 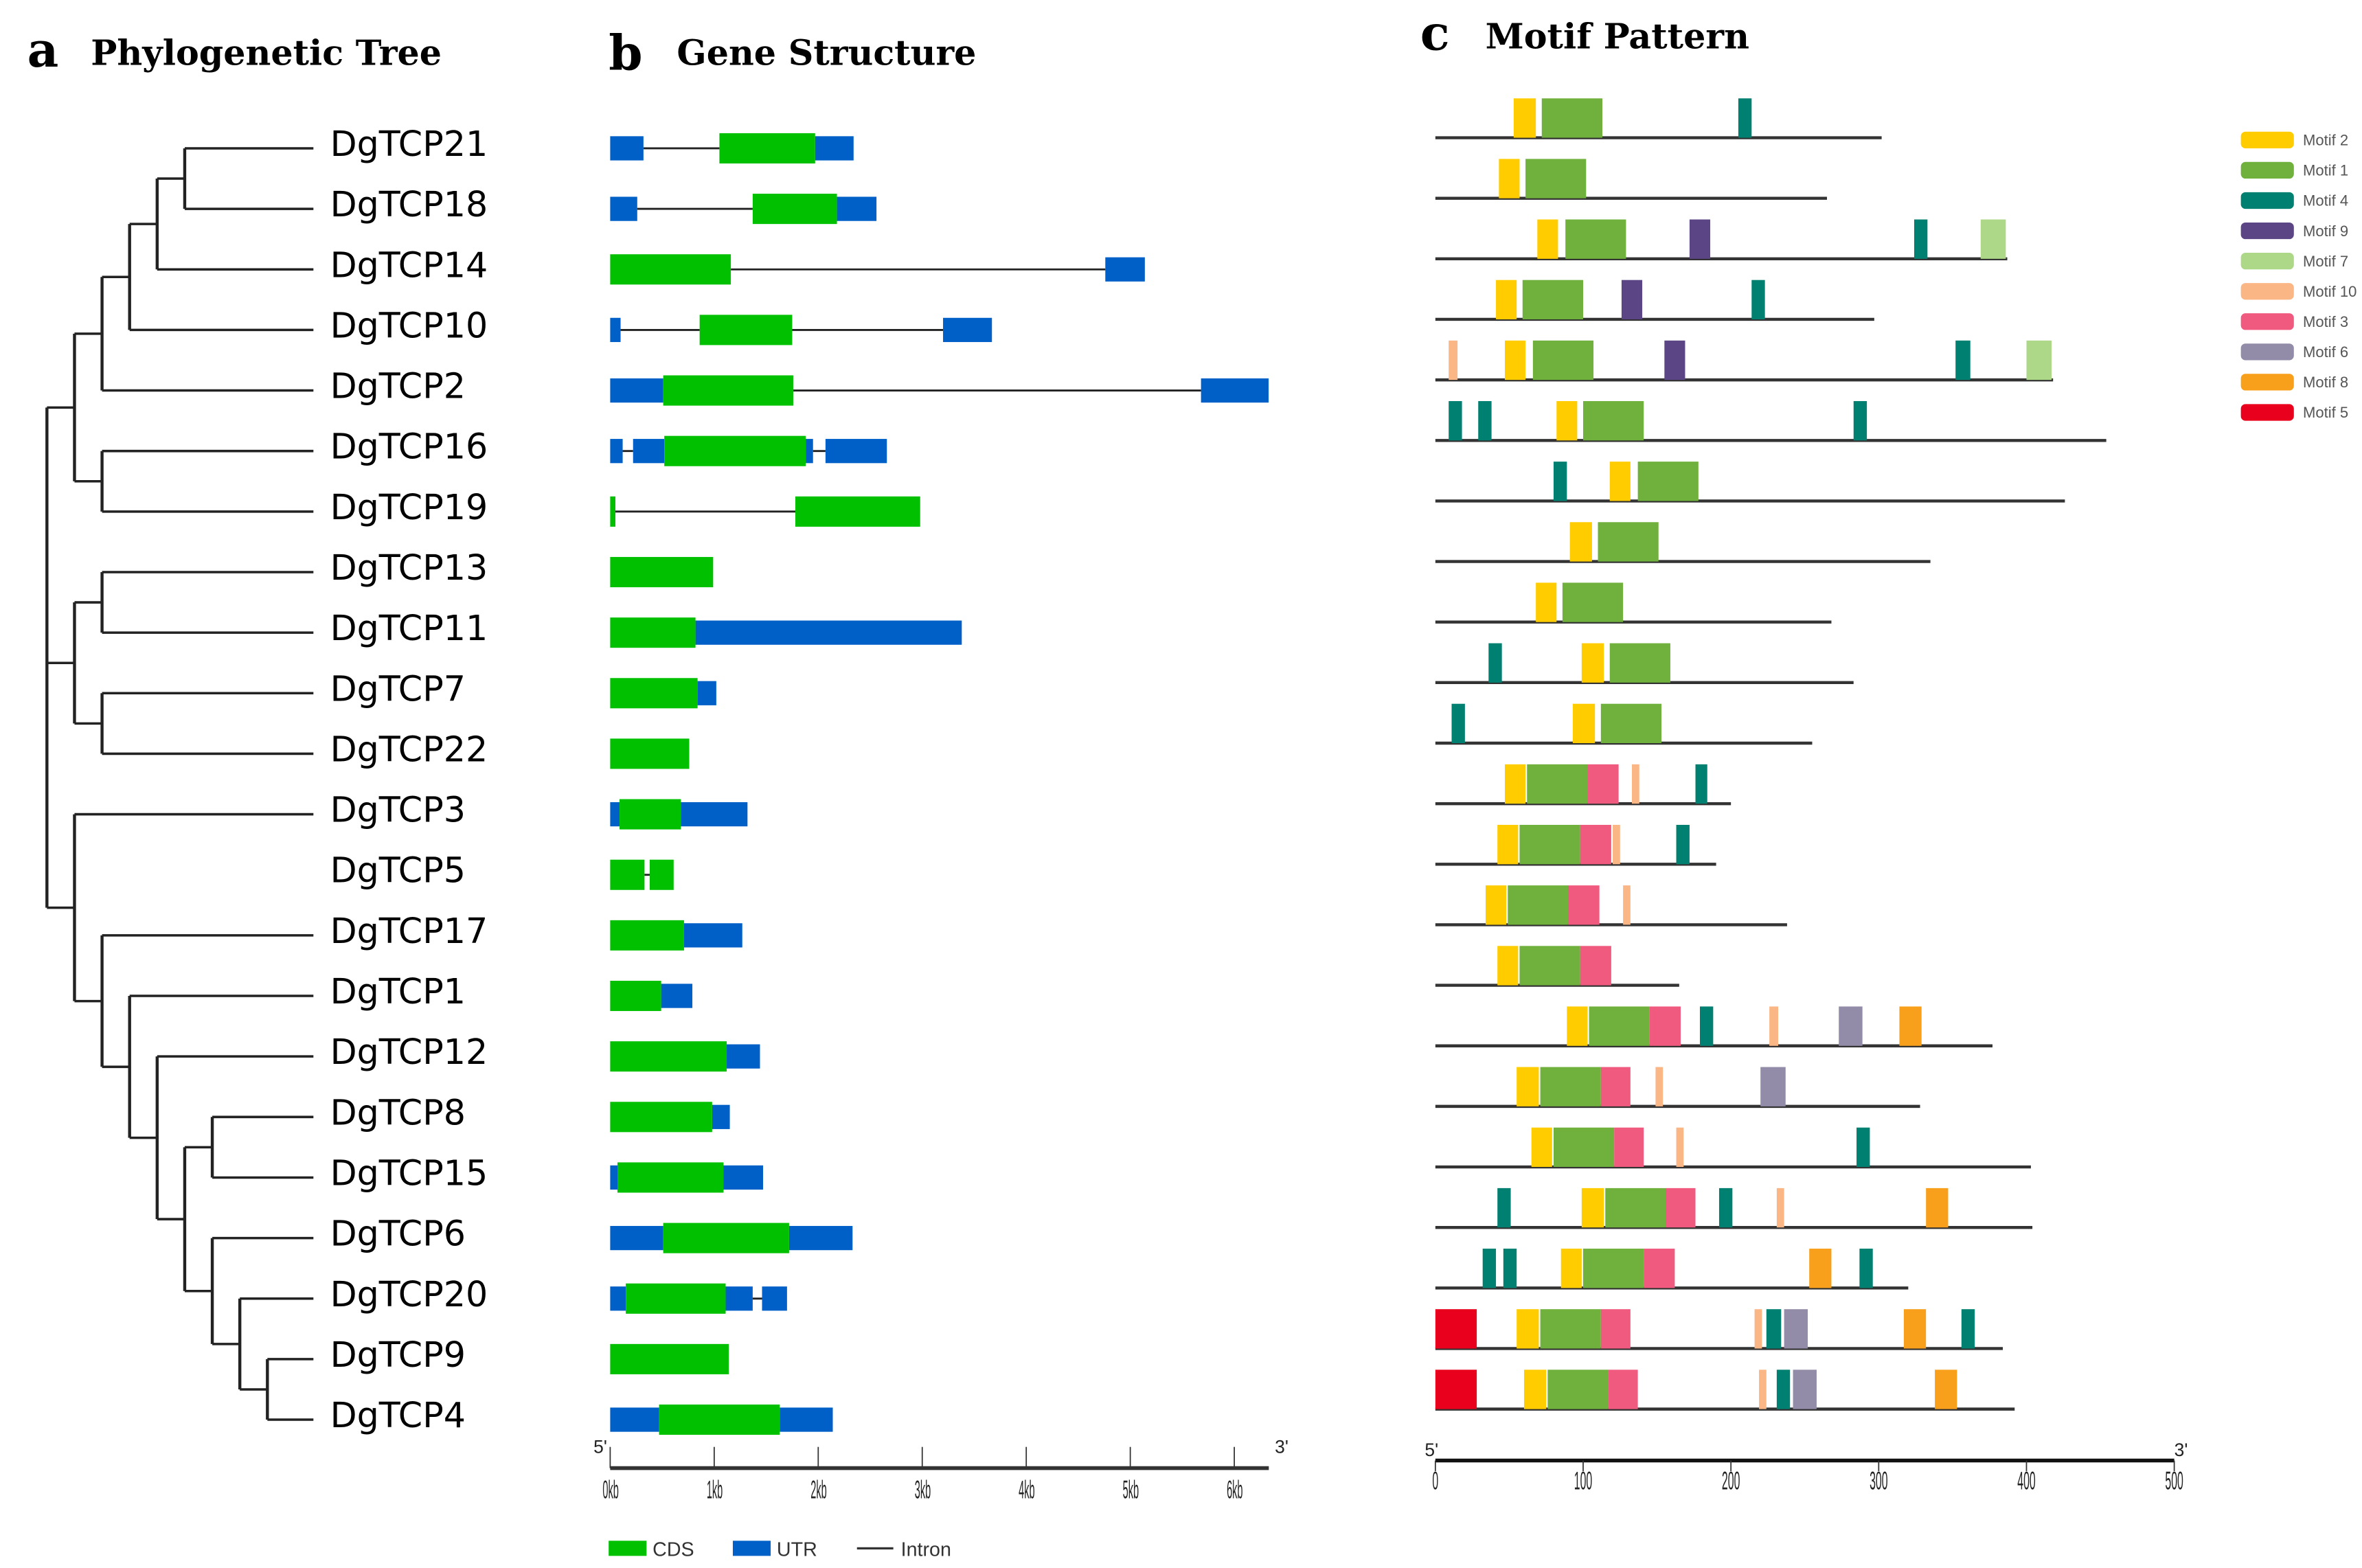 What do you see at coordinates (1938, 1208) in the screenshot?
I see `motif-8-box` at bounding box center [1938, 1208].